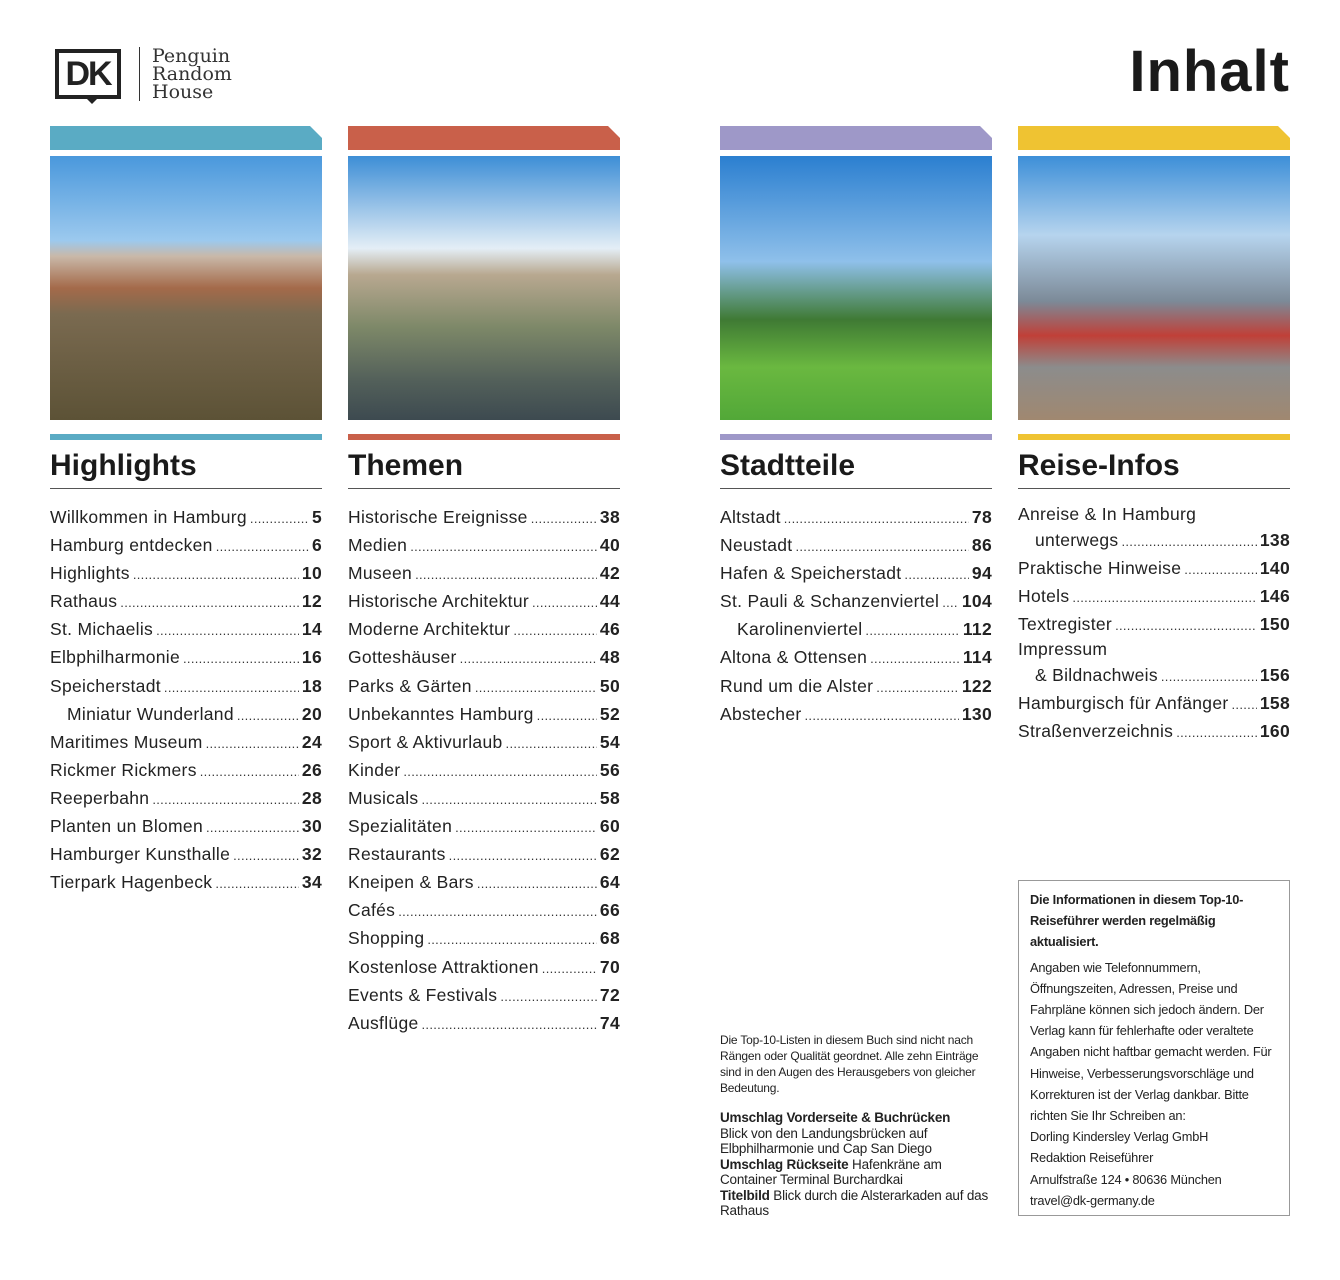 The image size is (1340, 1280). I want to click on toc-entry: Events & Festivals 72, so click(484, 995).